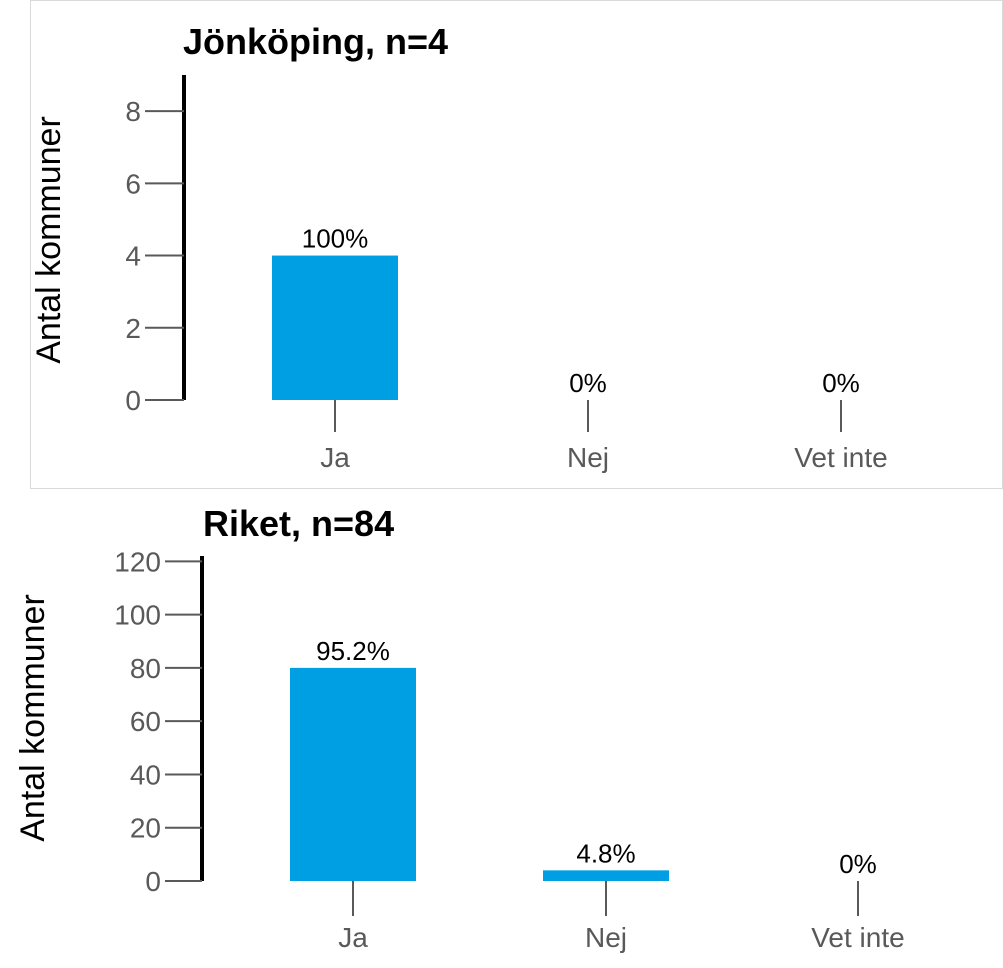  Describe the element at coordinates (133, 256) in the screenshot. I see `y-tick-label: 4` at that location.